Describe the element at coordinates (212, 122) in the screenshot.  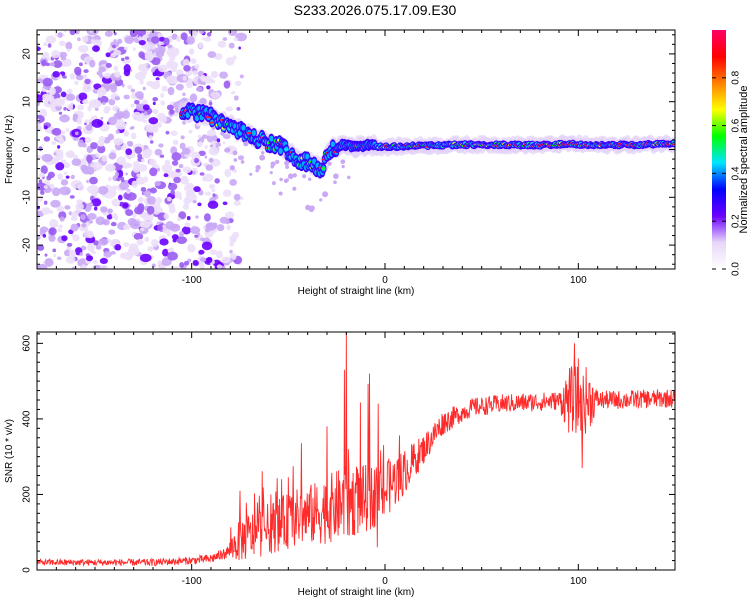
I see `ridge-peak` at that location.